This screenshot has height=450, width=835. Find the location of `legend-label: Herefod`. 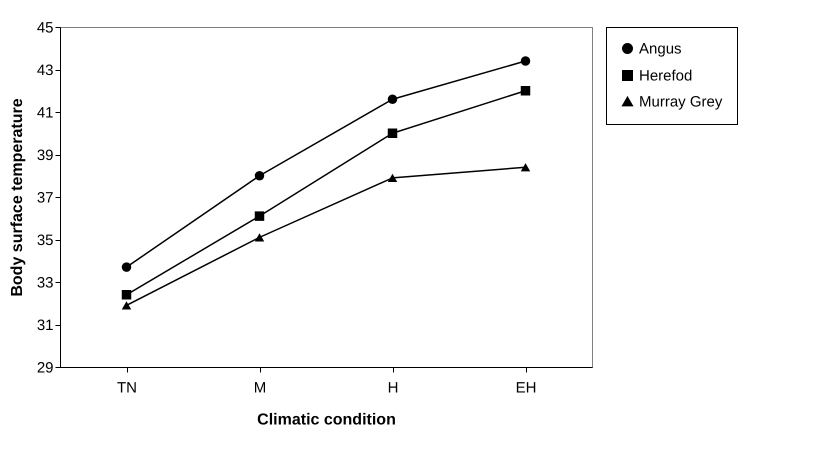

legend-label: Herefod is located at coordinates (665, 76).